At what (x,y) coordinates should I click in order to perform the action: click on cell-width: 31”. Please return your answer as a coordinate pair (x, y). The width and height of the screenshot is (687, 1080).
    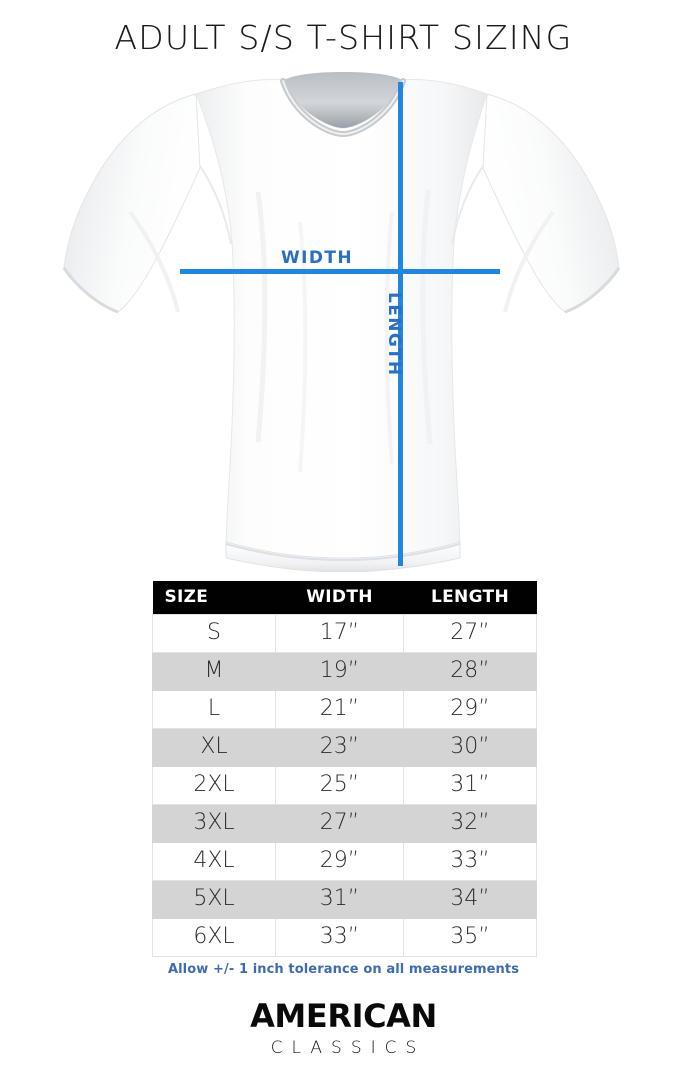
    Looking at the image, I should click on (339, 899).